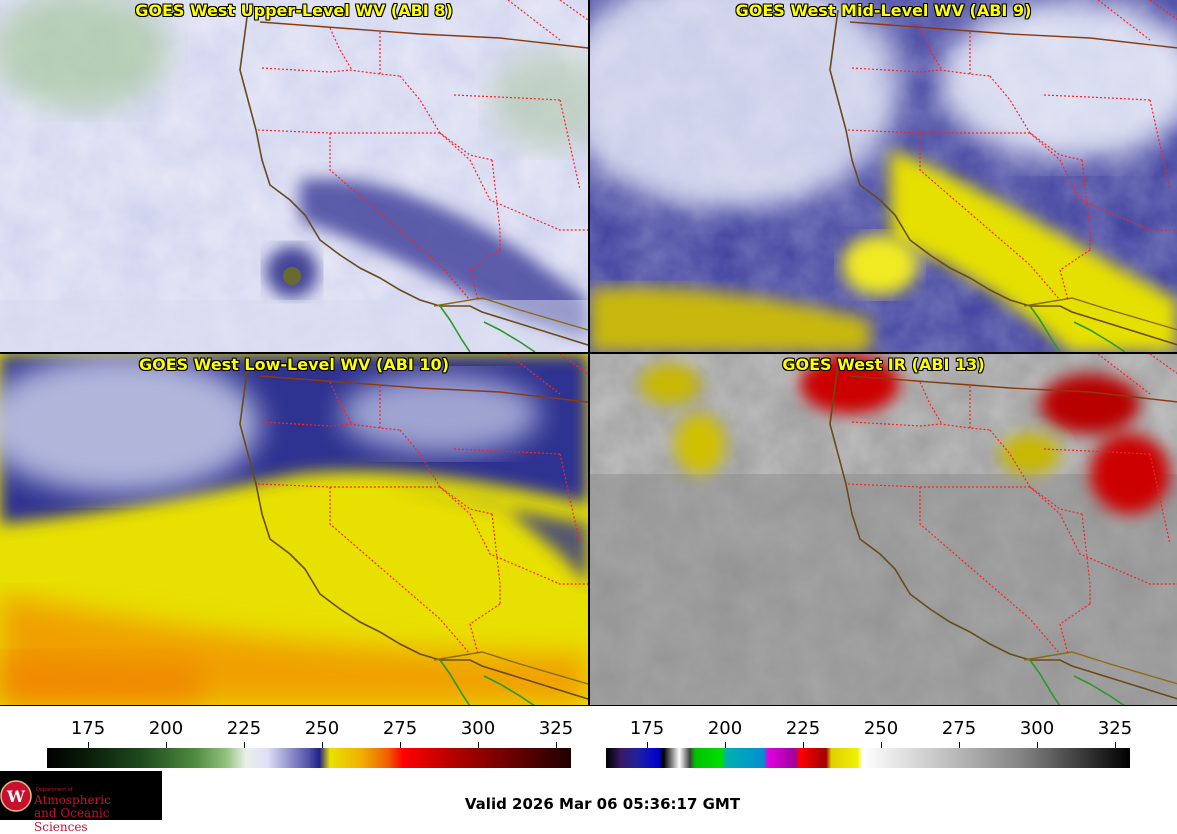 The image size is (1177, 834). I want to click on panel-divider-bottom, so click(588, 705).